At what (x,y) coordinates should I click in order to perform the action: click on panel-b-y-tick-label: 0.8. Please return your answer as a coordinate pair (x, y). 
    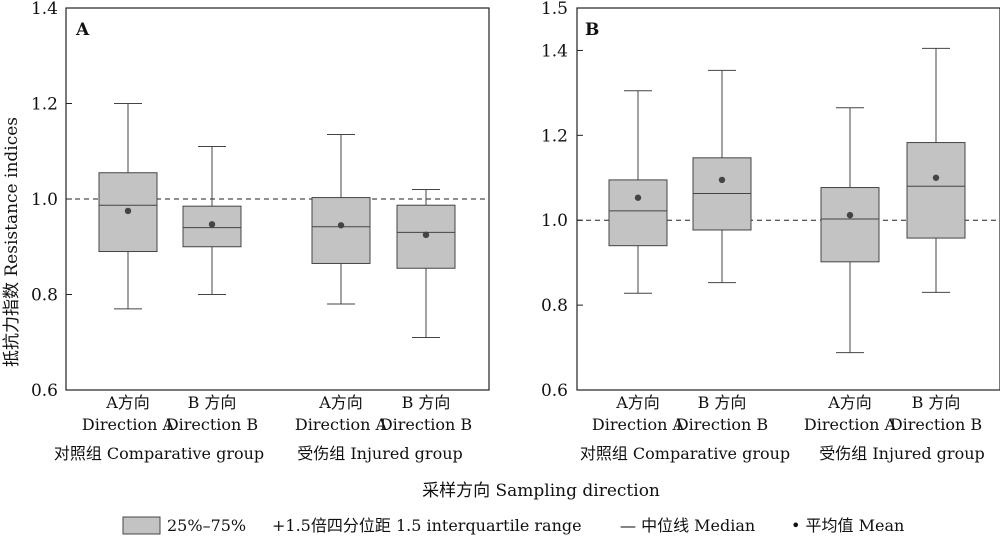
    Looking at the image, I should click on (554, 306).